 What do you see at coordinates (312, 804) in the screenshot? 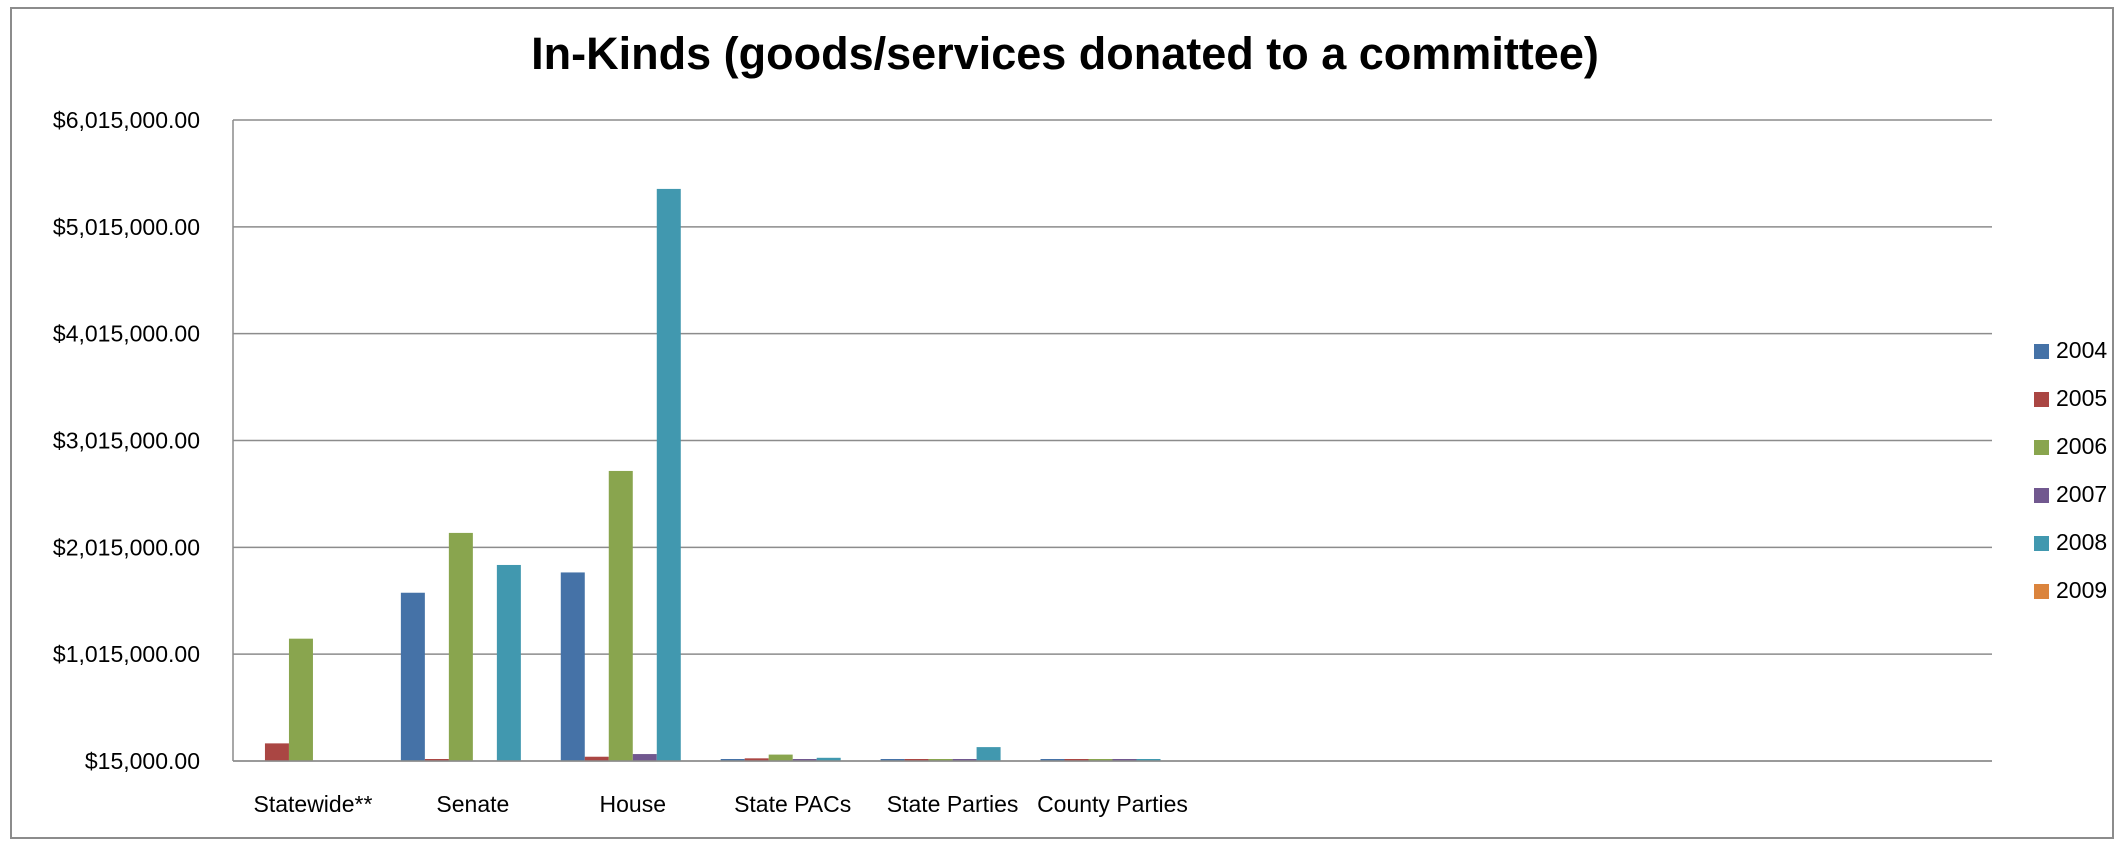
I see `x-tick-label: Statewide**` at bounding box center [312, 804].